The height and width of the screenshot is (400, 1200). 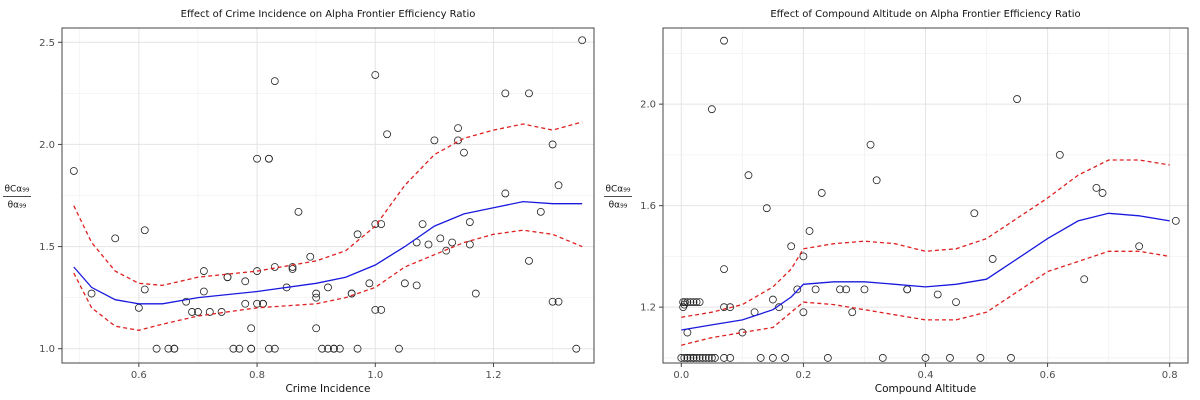 What do you see at coordinates (1170, 375) in the screenshot?
I see `x-tick-label: 0.8` at bounding box center [1170, 375].